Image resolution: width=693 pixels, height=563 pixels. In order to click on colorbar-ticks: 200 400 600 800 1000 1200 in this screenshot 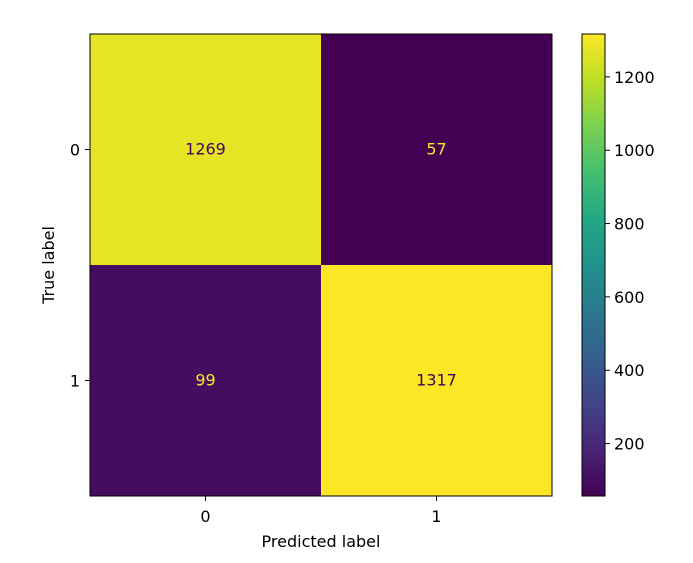, I will do `click(630, 261)`.